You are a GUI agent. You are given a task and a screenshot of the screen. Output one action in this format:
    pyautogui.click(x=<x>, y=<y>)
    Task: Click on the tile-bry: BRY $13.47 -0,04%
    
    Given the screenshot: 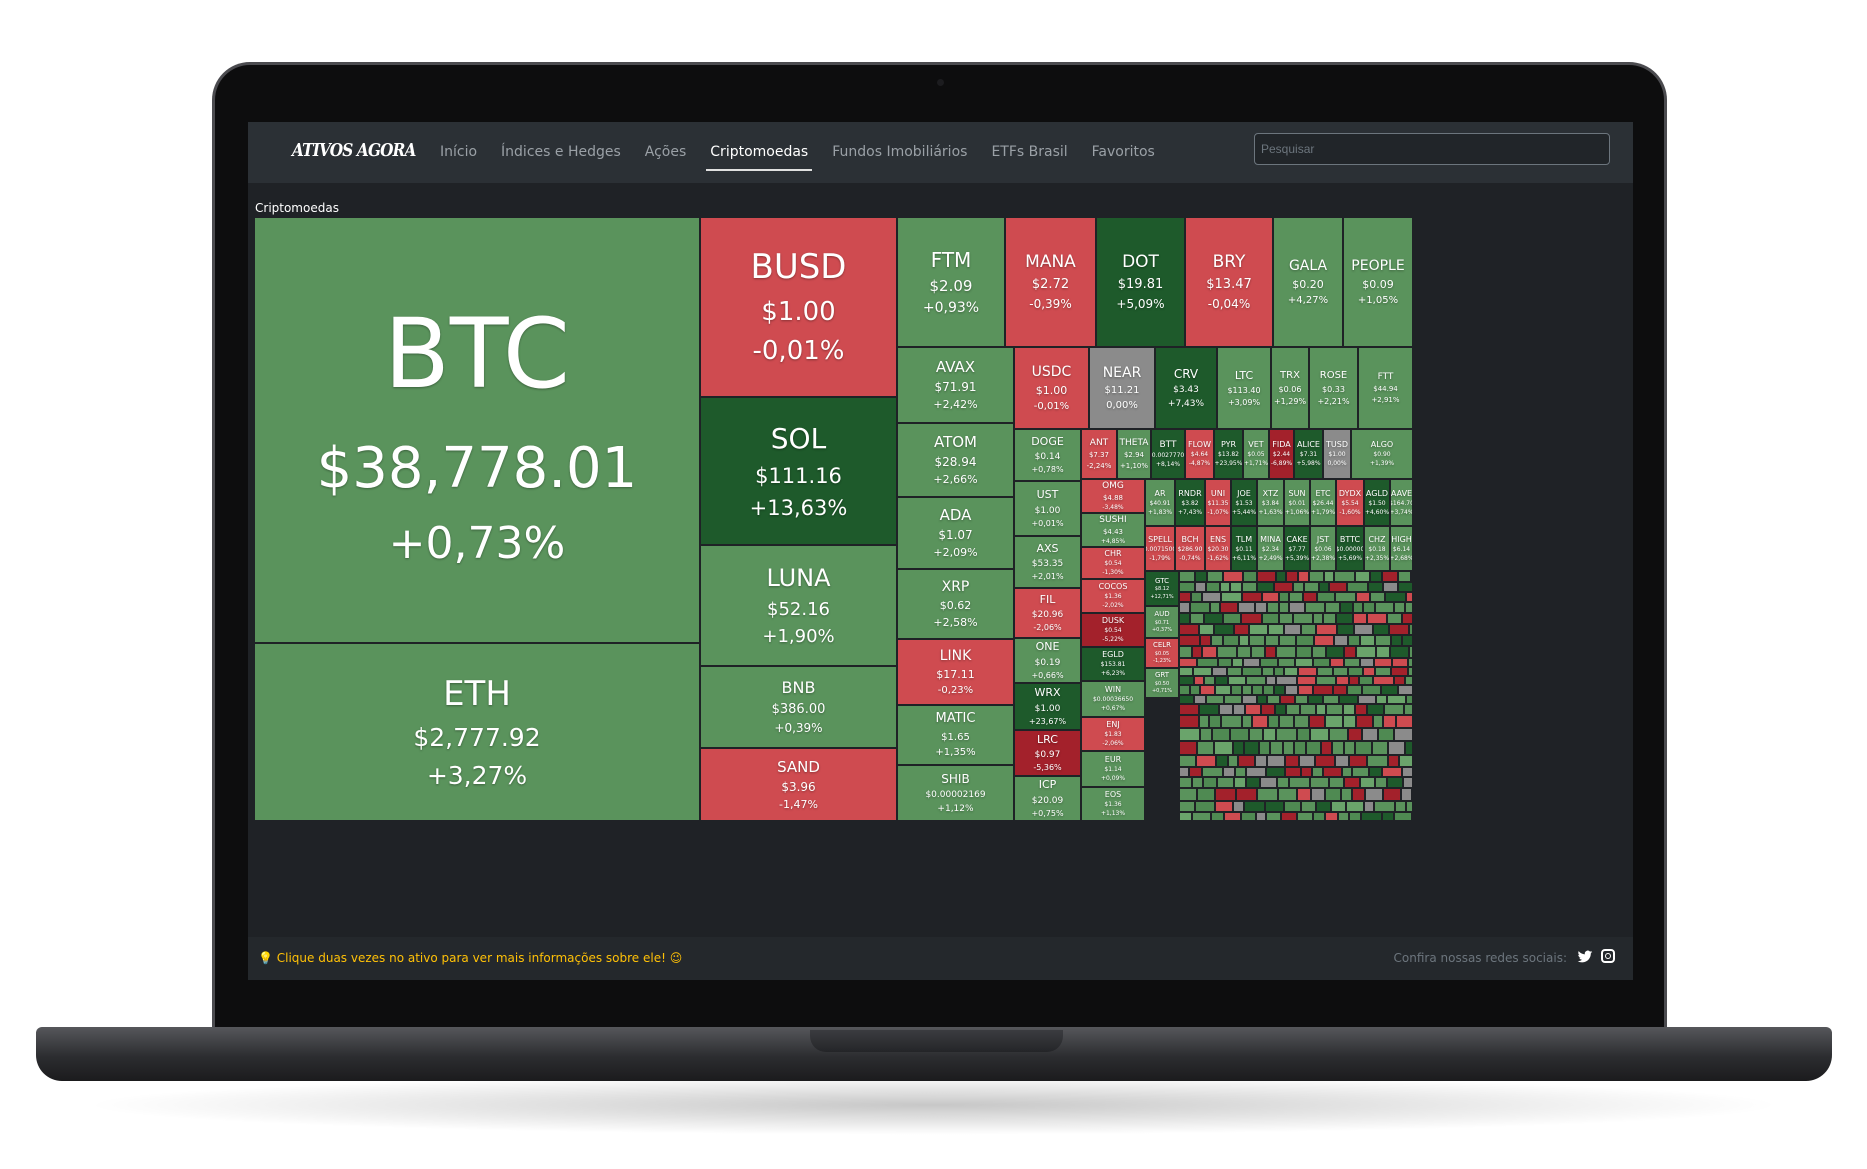 What is the action you would take?
    pyautogui.click(x=1229, y=282)
    